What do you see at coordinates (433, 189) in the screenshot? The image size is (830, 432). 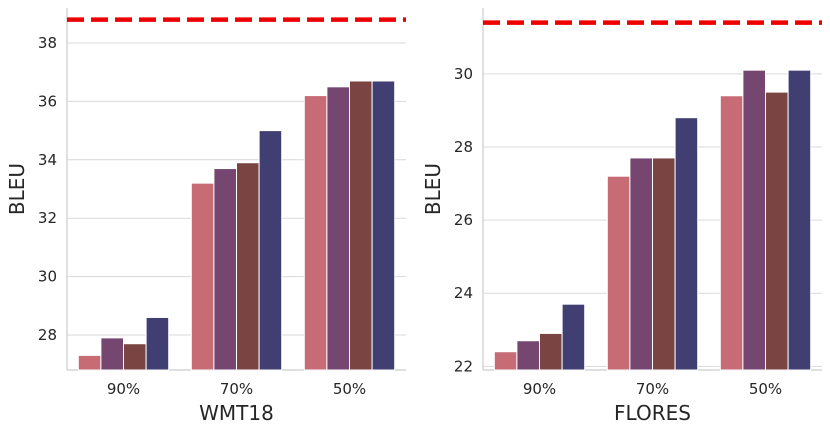 I see `flores-y-axis-label: BLEU` at bounding box center [433, 189].